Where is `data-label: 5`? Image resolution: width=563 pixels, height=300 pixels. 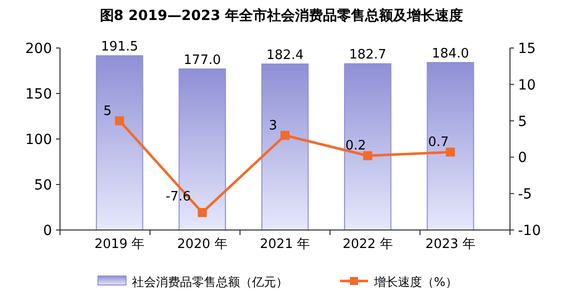
data-label: 5 is located at coordinates (107, 111).